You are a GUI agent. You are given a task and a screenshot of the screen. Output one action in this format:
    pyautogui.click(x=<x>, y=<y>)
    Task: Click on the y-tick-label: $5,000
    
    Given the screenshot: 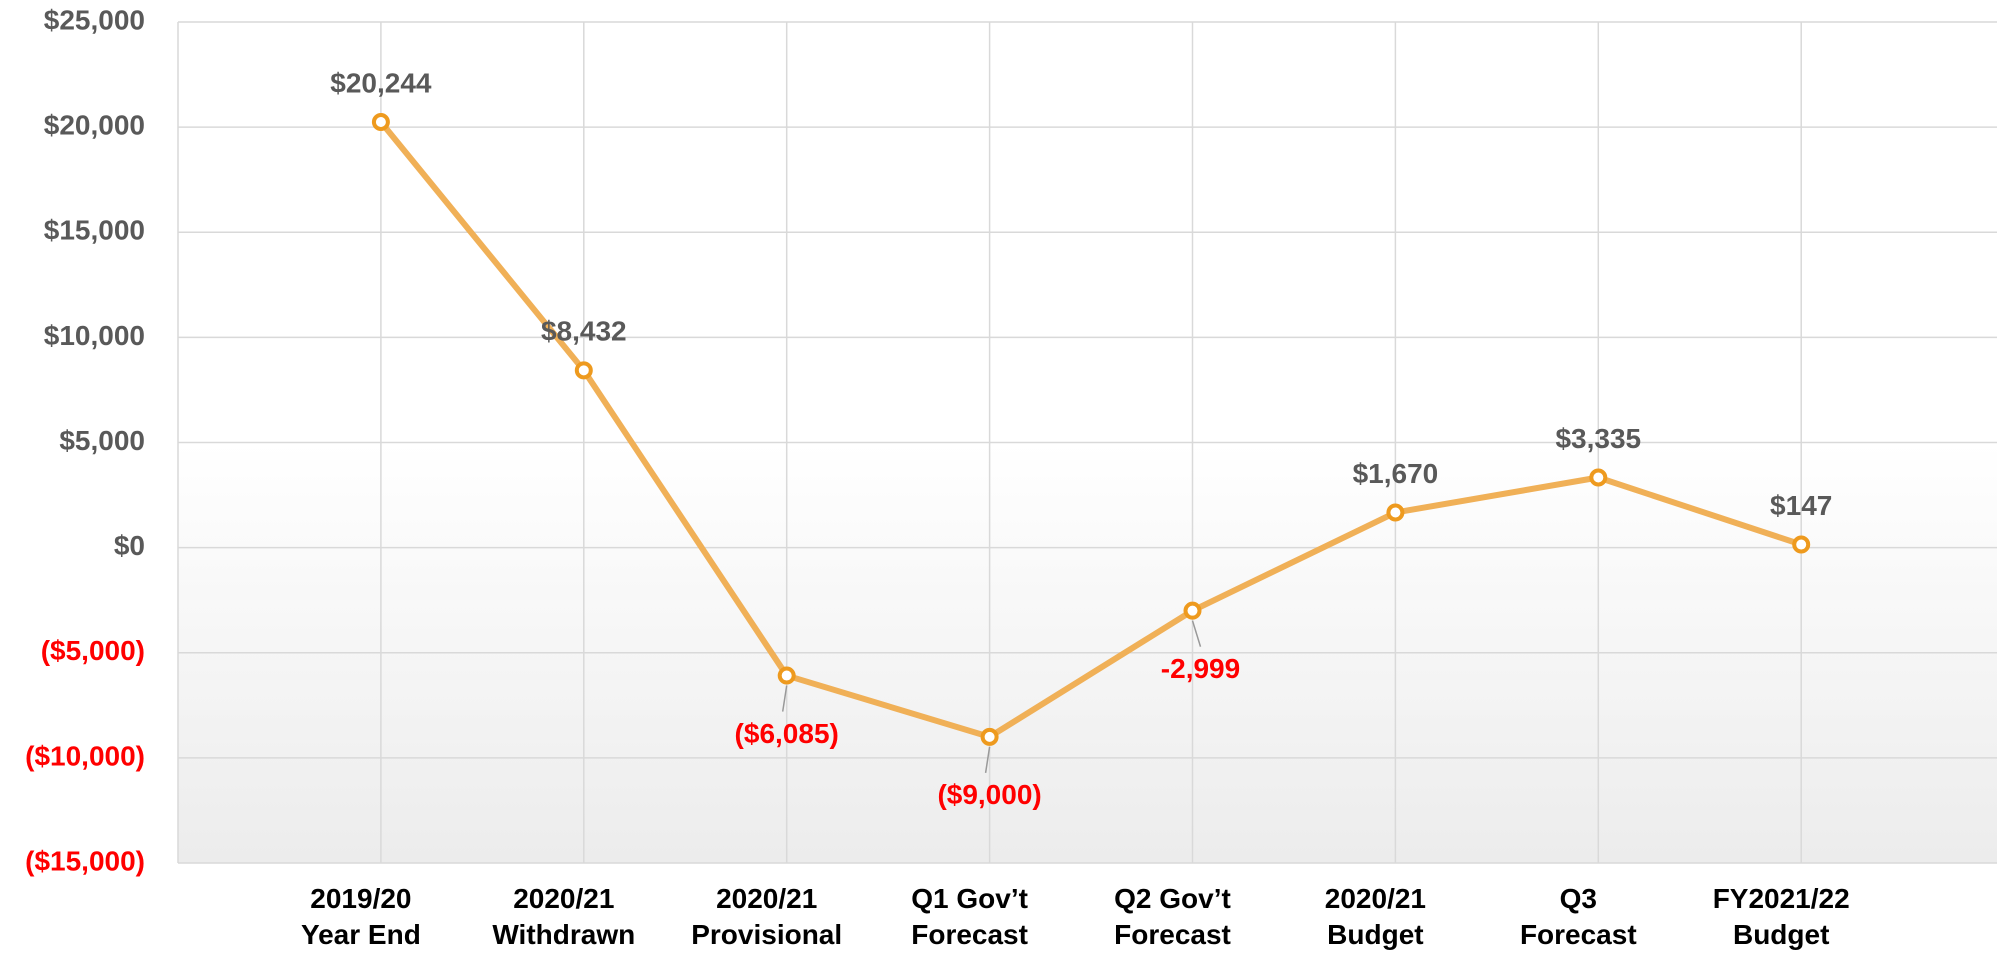 What is the action you would take?
    pyautogui.click(x=102, y=440)
    